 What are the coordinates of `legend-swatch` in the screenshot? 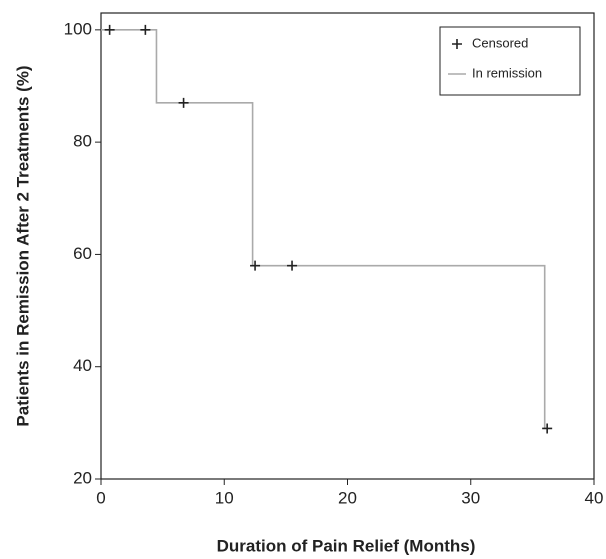 It's located at (457, 44).